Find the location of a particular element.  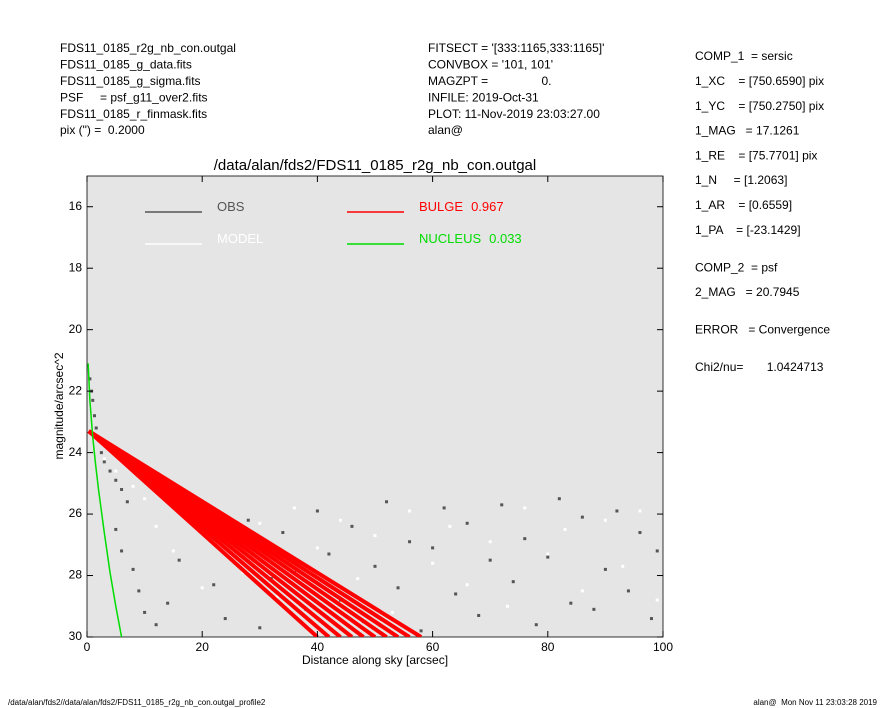

y-tick-label: 16 is located at coordinates (76, 206).